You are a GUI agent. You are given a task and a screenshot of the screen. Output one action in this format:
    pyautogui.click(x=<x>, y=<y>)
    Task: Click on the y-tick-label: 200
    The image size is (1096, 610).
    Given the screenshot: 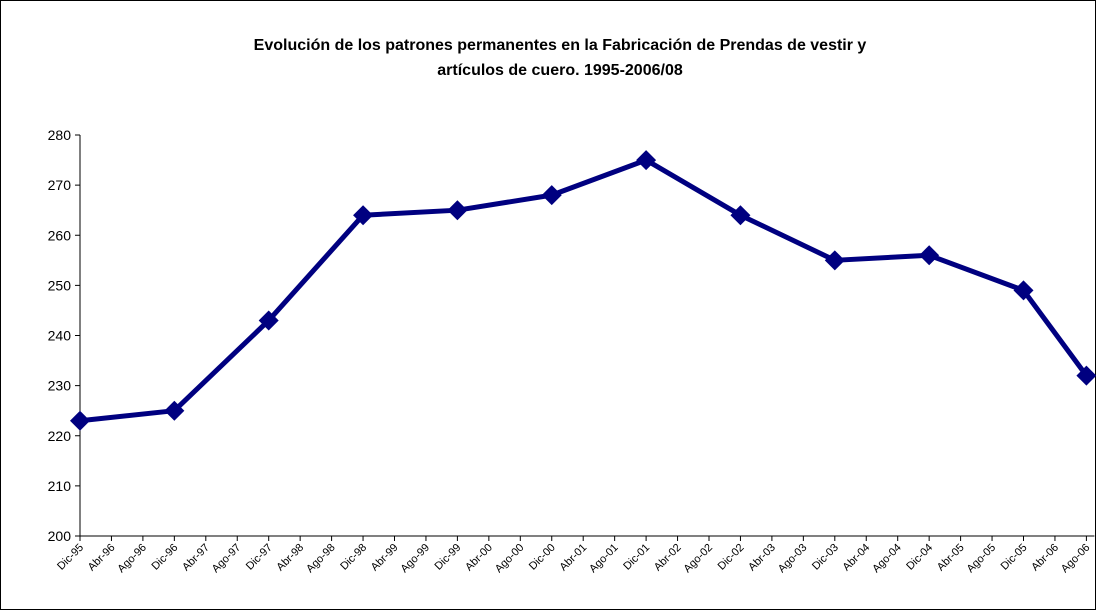 What is the action you would take?
    pyautogui.click(x=60, y=536)
    